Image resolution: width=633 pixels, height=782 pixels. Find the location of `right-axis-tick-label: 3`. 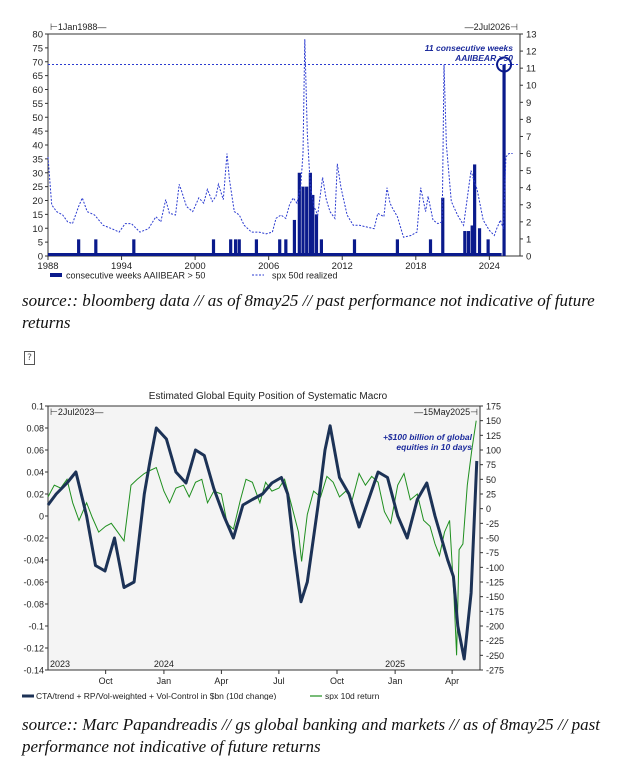

right-axis-tick-label: 3 is located at coordinates (528, 205).